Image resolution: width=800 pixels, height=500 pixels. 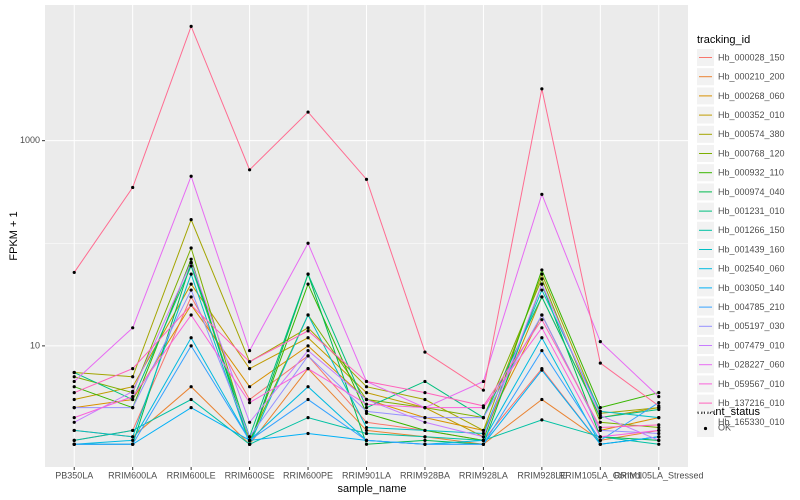 What do you see at coordinates (30, 140) in the screenshot?
I see `y-tick-label: 1000` at bounding box center [30, 140].